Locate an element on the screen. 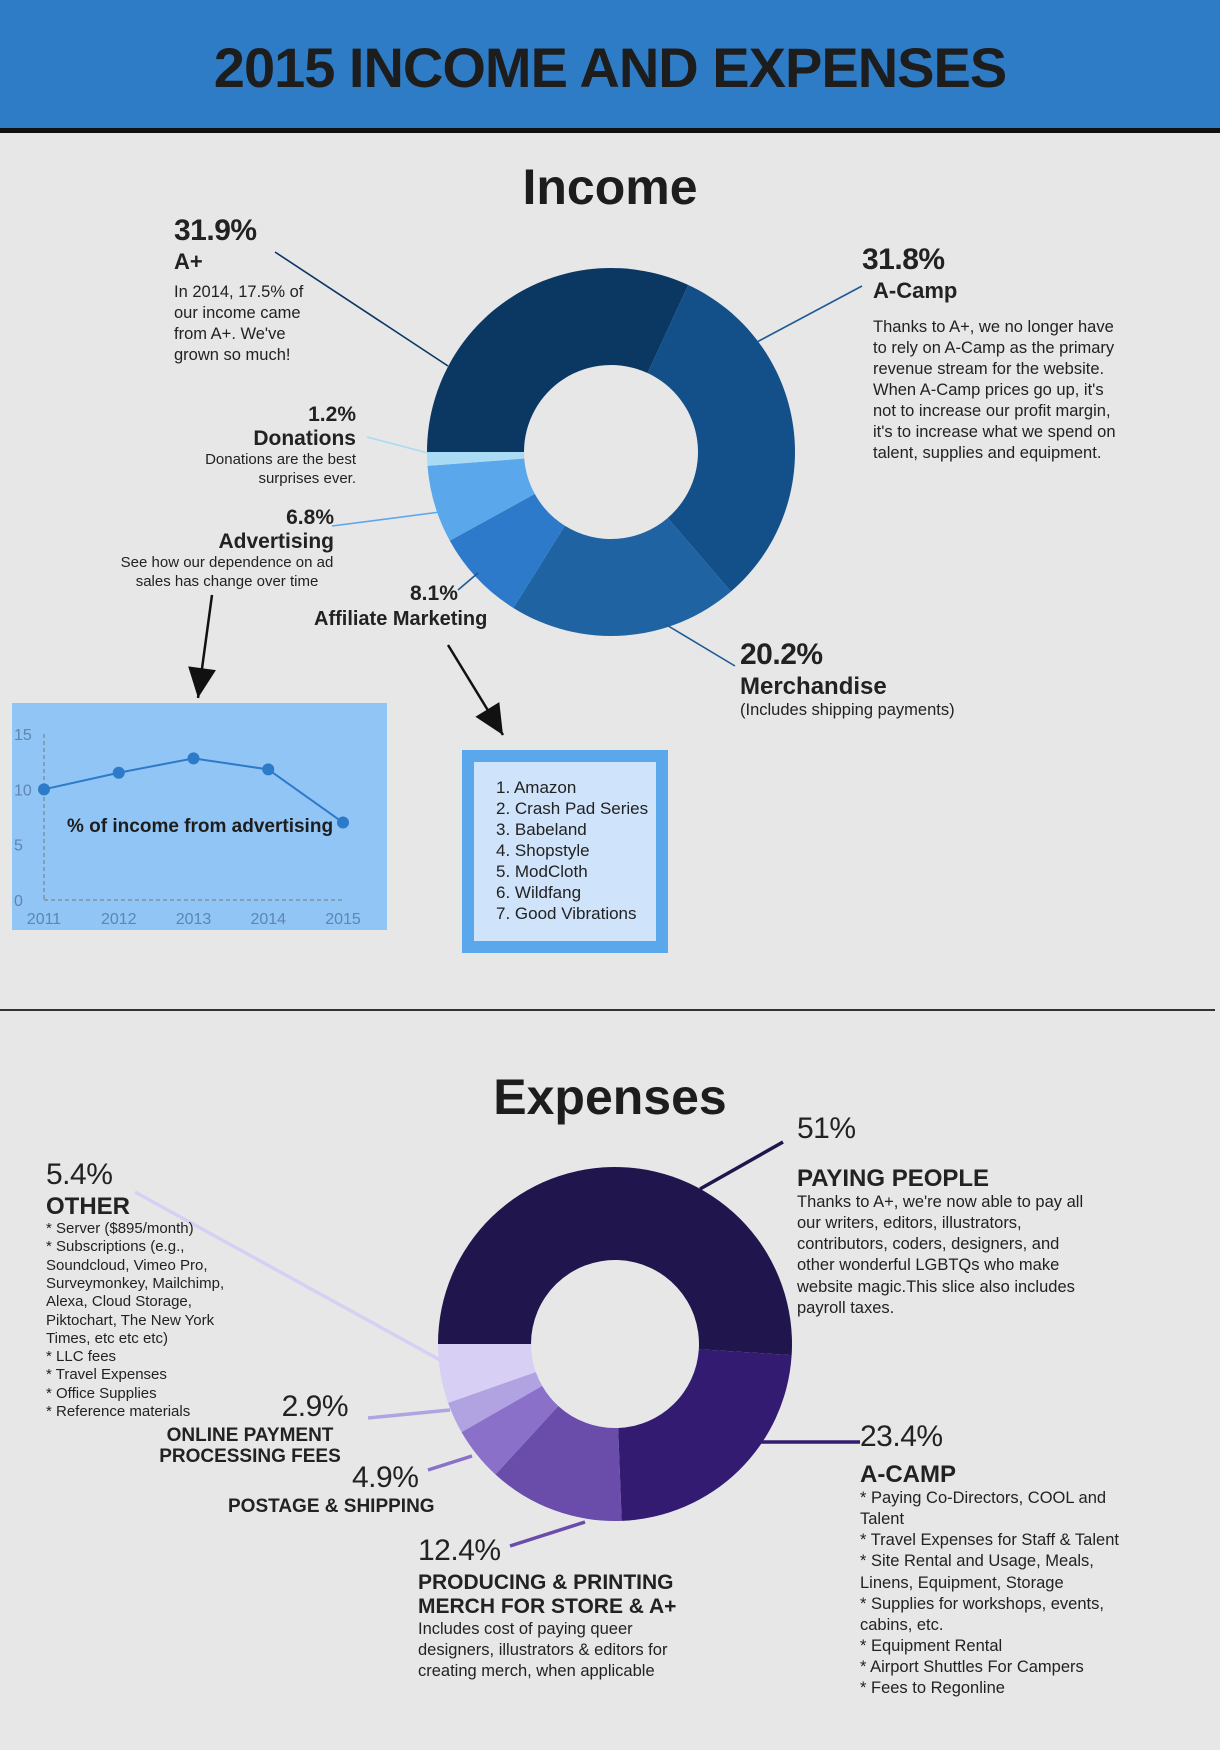  affiliate-arrow-head is located at coordinates (489, 718).